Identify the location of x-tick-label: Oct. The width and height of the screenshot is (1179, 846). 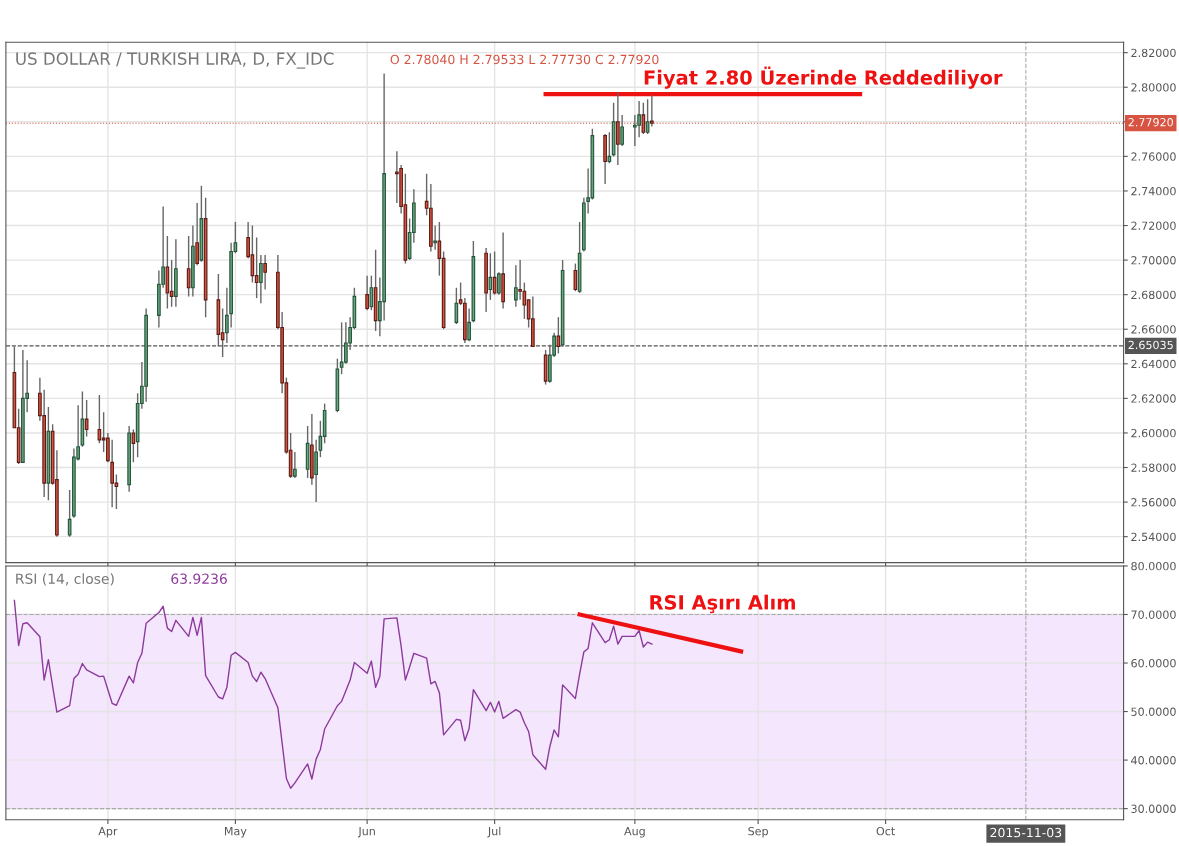
(885, 831).